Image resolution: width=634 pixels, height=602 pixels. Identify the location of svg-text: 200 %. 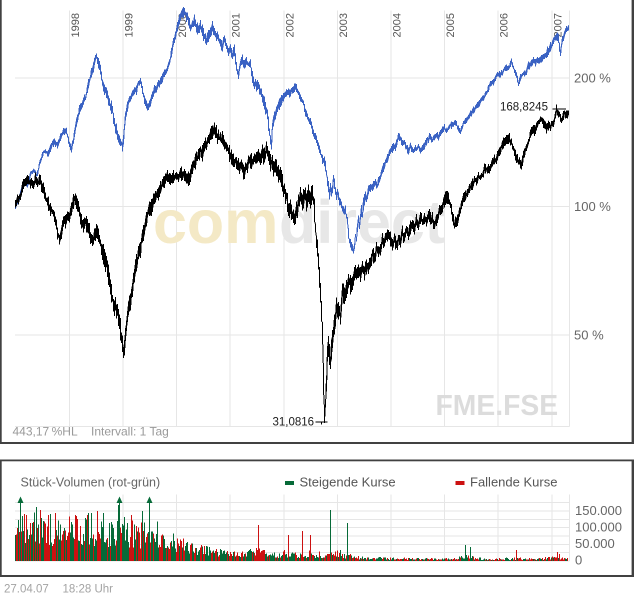
(592, 78).